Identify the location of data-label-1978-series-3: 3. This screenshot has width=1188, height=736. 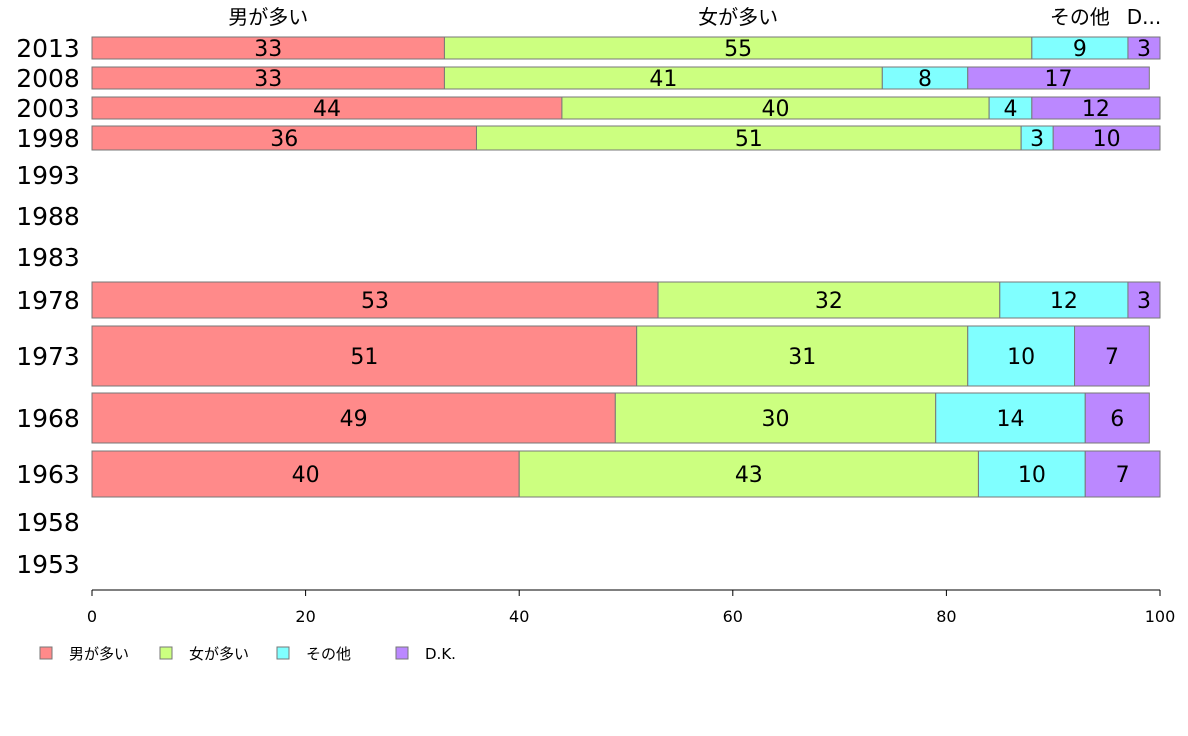
(1144, 301).